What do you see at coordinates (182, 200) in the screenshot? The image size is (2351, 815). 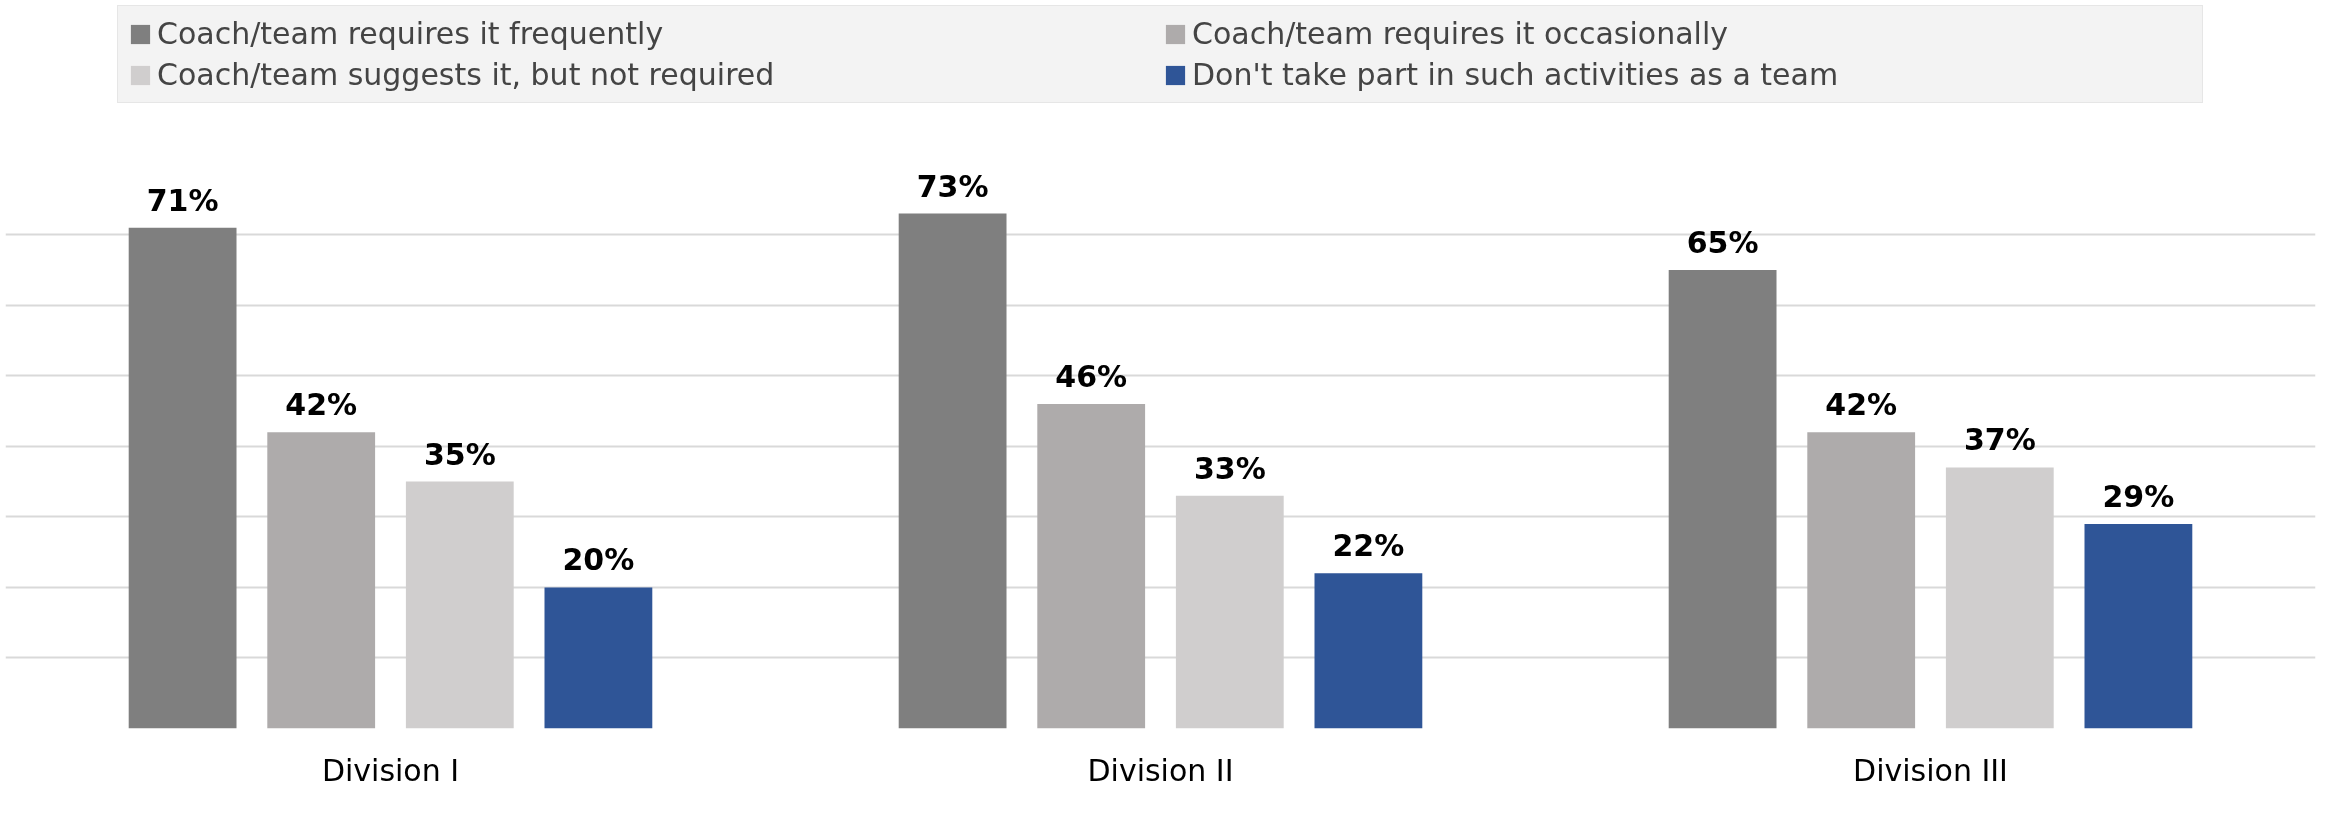 I see `data-label: 71%` at bounding box center [182, 200].